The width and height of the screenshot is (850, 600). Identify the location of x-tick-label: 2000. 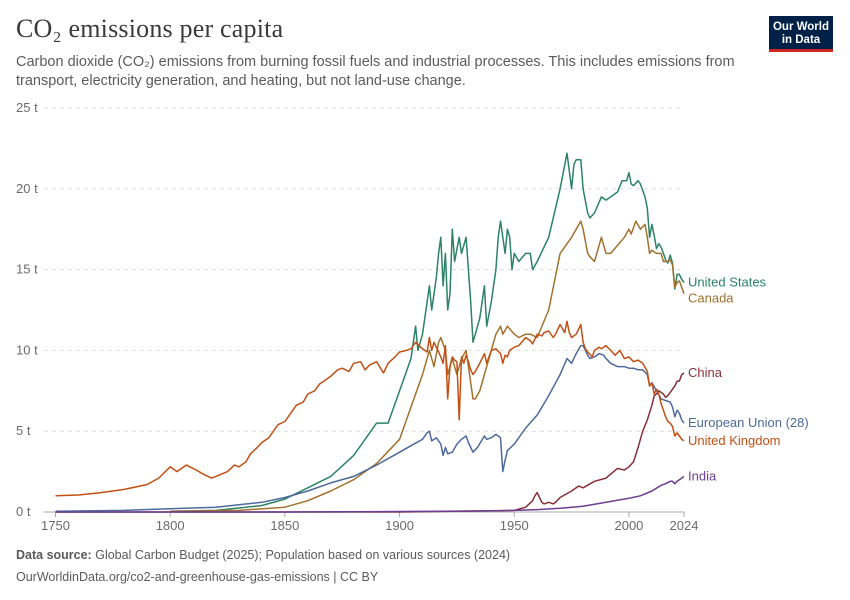
(628, 525).